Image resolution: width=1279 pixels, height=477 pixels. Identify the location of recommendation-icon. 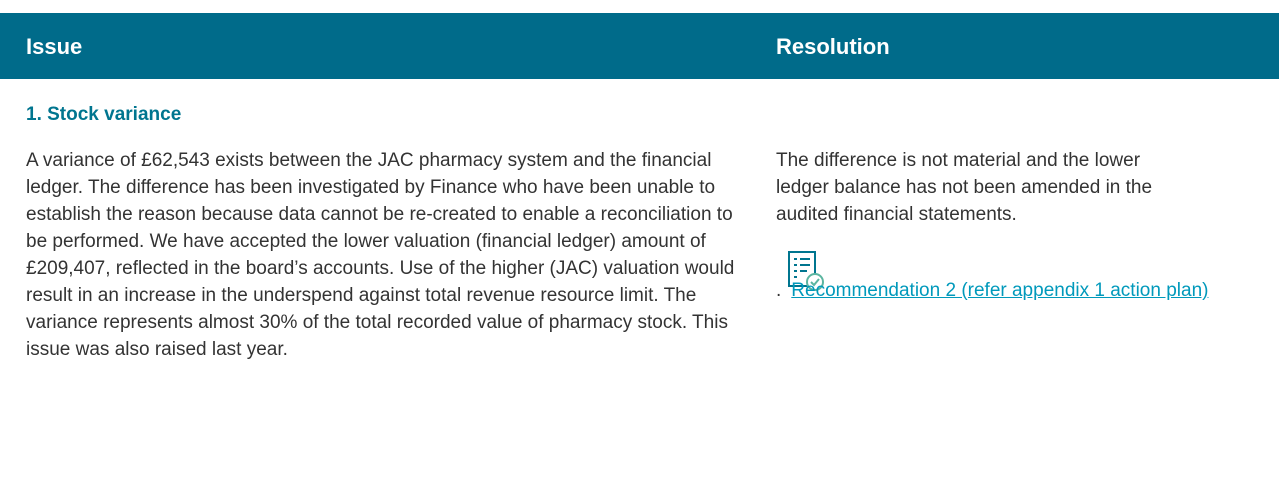
(806, 271).